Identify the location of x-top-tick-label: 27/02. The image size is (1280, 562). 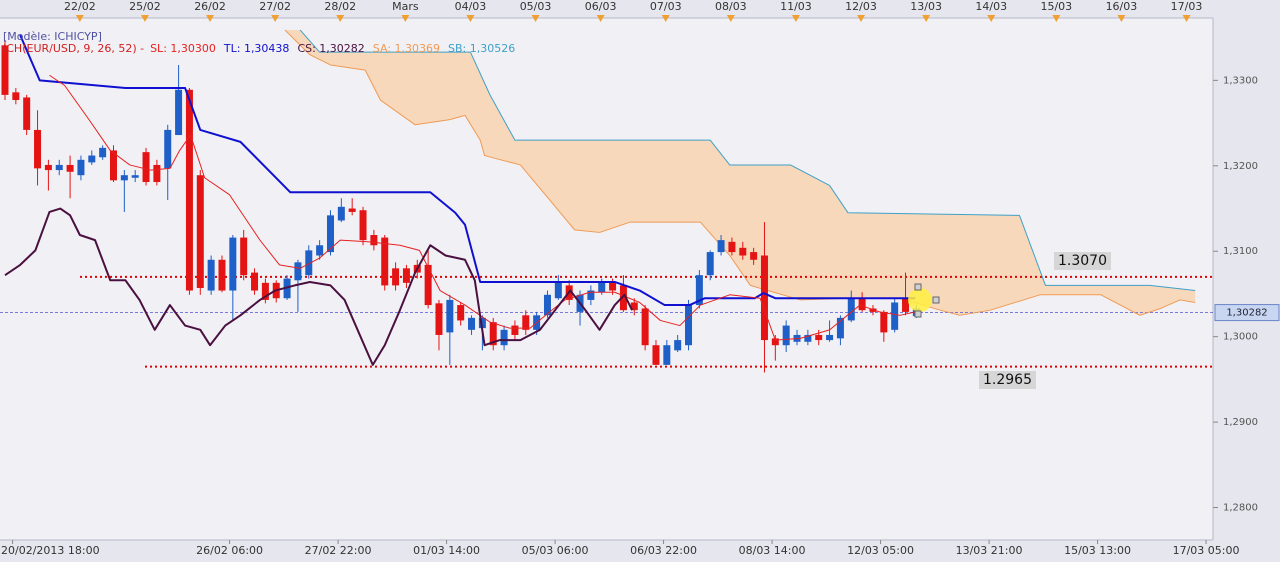
(275, 6).